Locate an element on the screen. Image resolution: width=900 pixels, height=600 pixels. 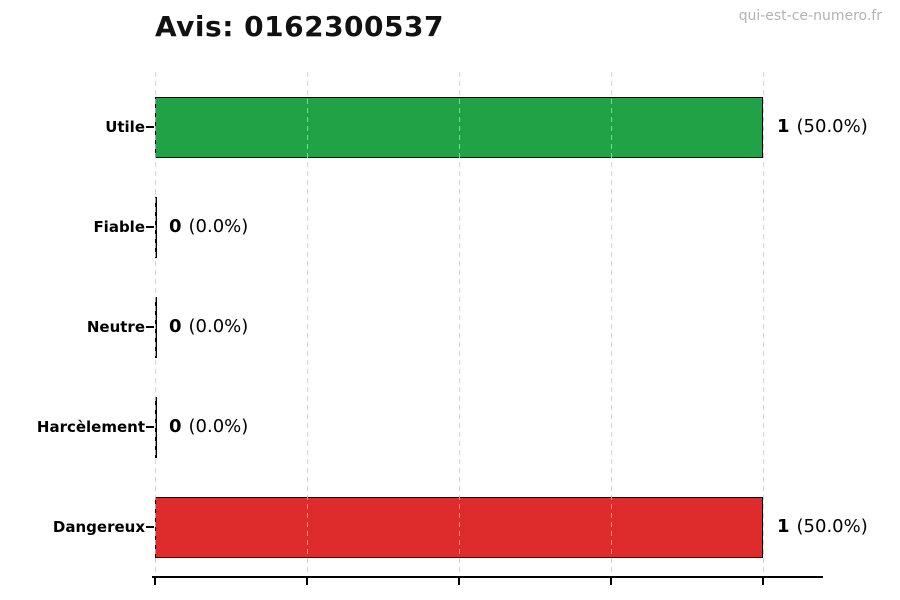
category-label: Fiable is located at coordinates (119, 227).